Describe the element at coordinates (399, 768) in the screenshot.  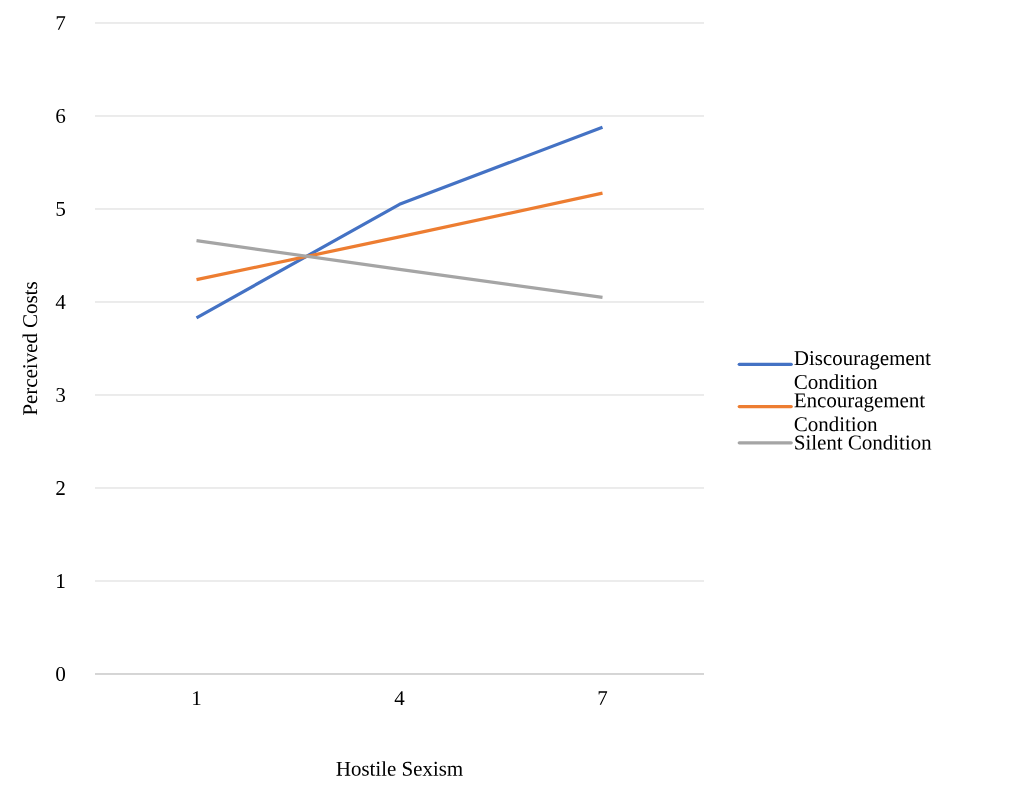
I see `x-axis-title: Hostile Sexism` at that location.